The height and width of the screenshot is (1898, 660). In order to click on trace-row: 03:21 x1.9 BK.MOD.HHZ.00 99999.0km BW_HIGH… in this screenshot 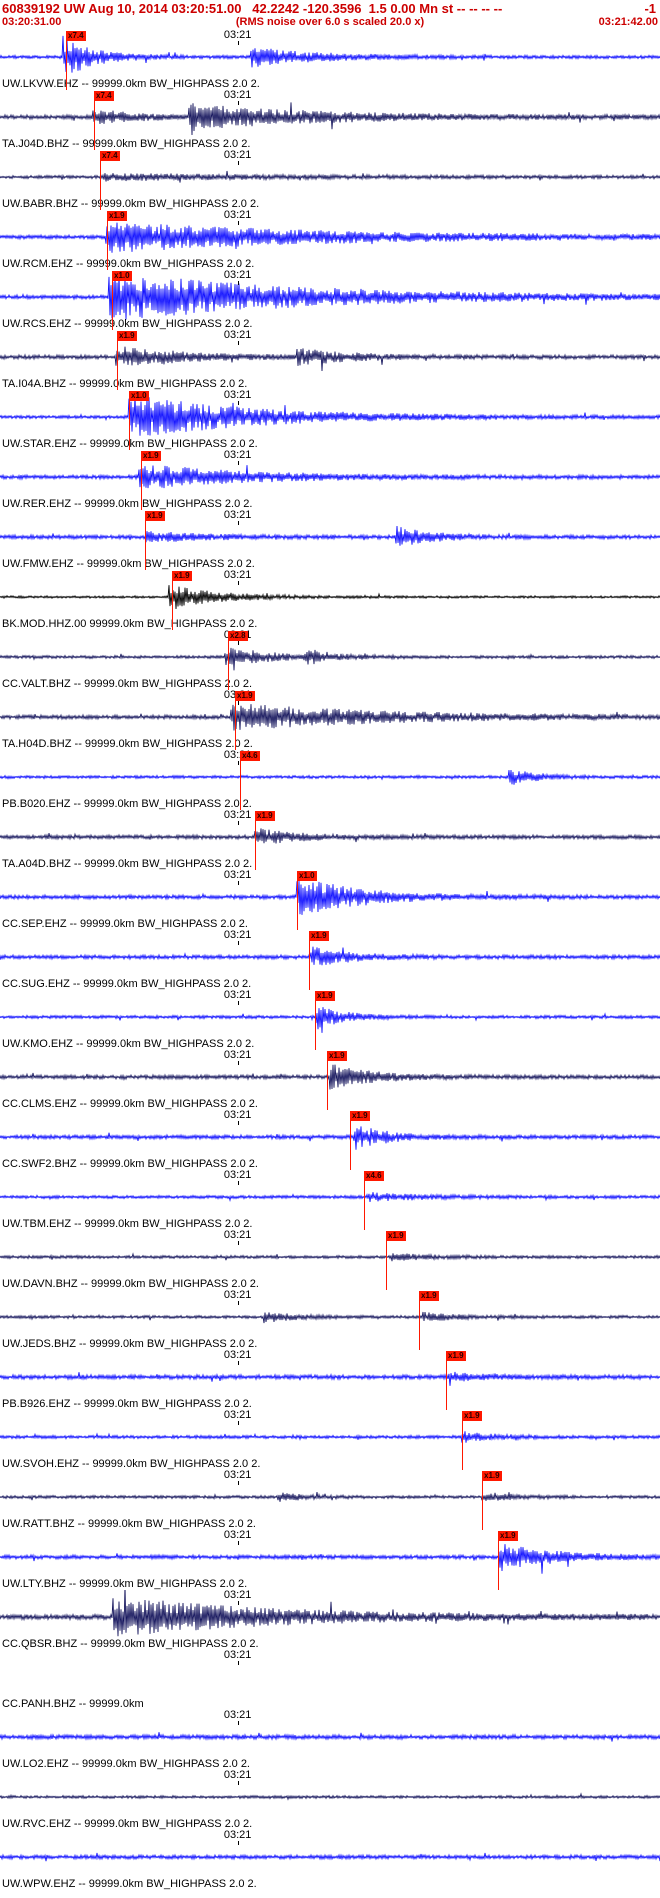, I will do `click(330, 600)`.